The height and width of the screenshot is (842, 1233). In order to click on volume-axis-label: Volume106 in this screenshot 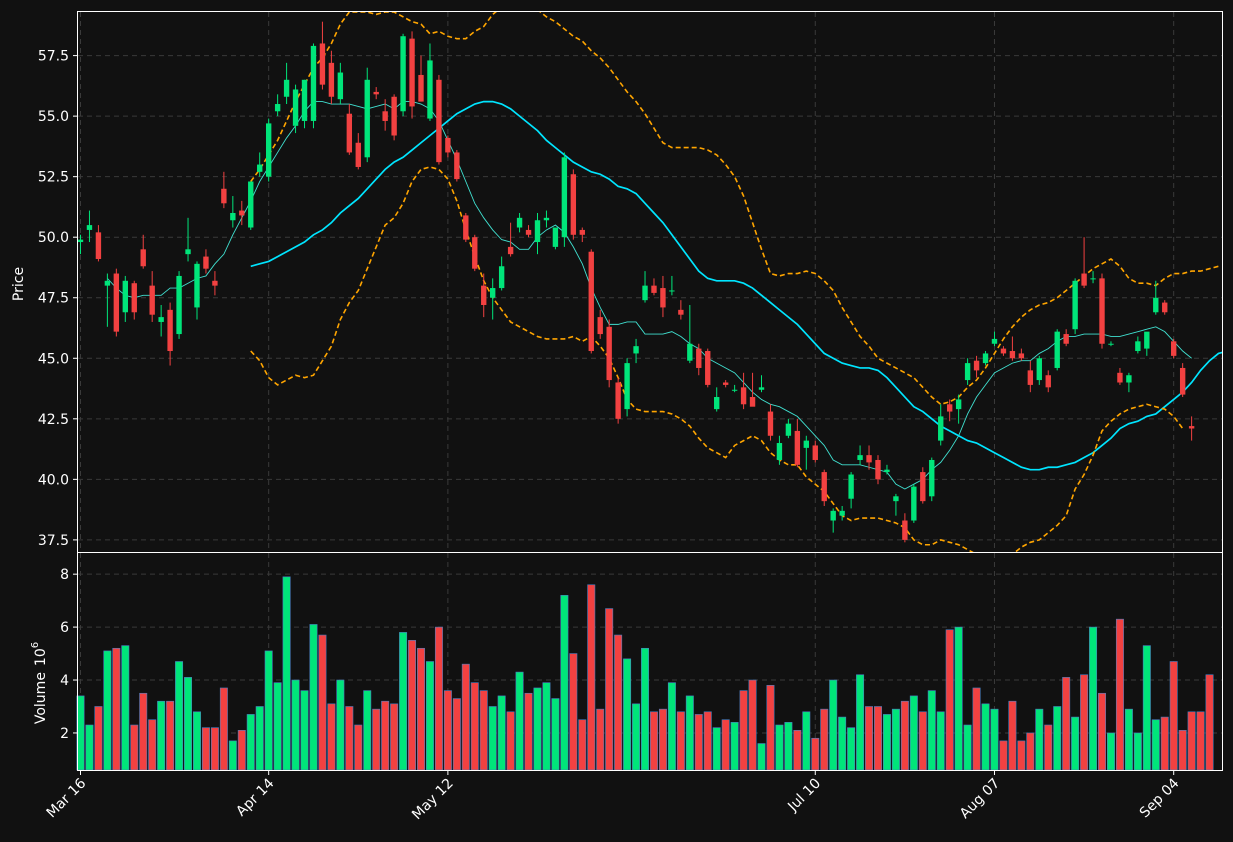, I will do `click(39, 683)`.